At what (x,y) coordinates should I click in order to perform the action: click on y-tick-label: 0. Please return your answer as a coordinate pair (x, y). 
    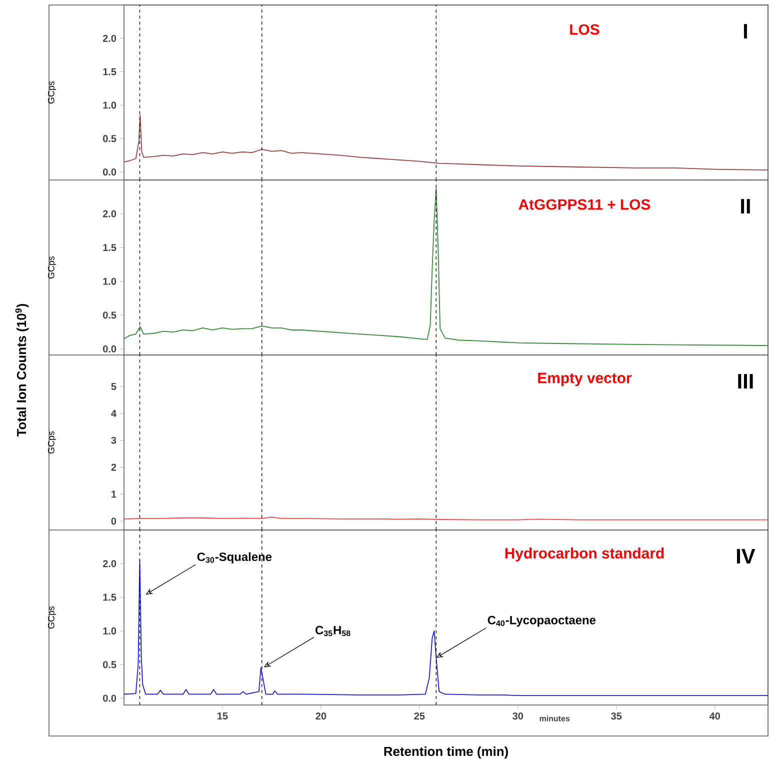
    Looking at the image, I should click on (113, 521).